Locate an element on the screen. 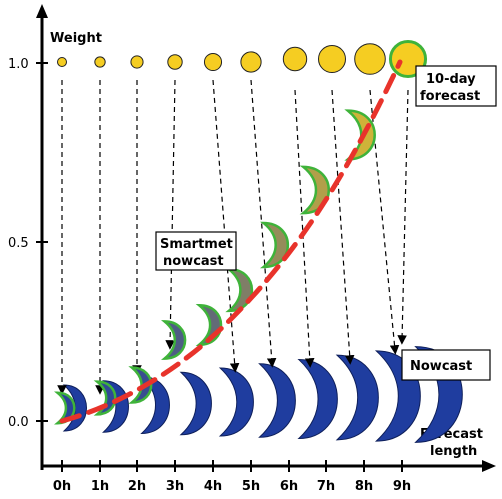 This screenshot has width=502, height=499. ten-day-label-box: 10-day forecast is located at coordinates (456, 86).